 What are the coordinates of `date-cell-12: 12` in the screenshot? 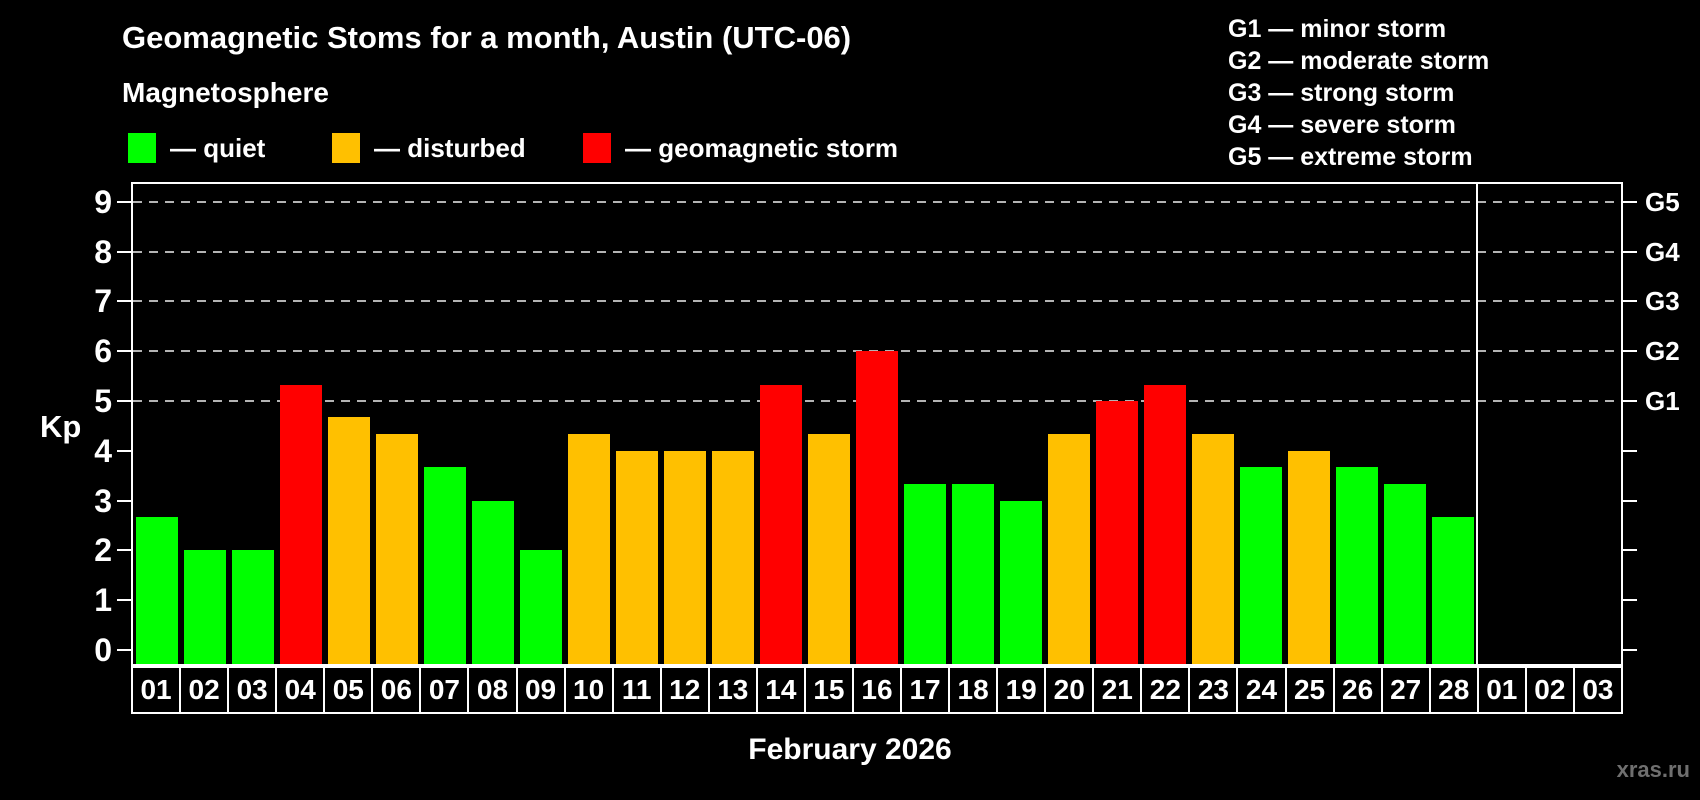 It's located at (684, 690).